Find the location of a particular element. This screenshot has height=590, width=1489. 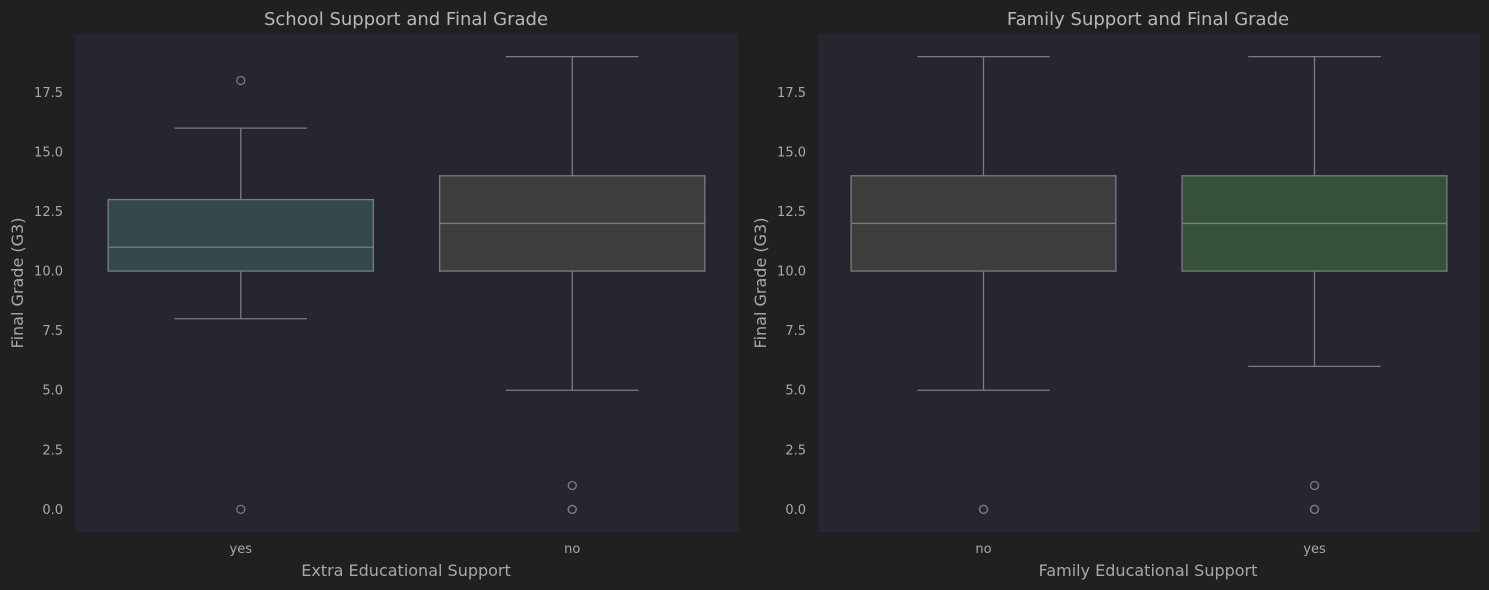

y-ticks-family: 0.0 2.5 5.0 7.5 10.0 12.5 15.0 17.5 is located at coordinates (791, 302).